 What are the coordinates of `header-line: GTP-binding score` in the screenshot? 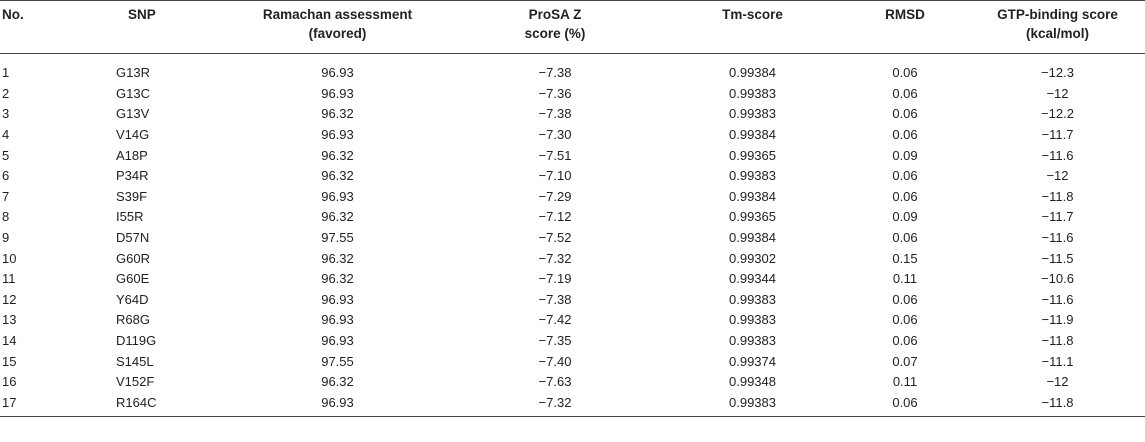 It's located at (1057, 14).